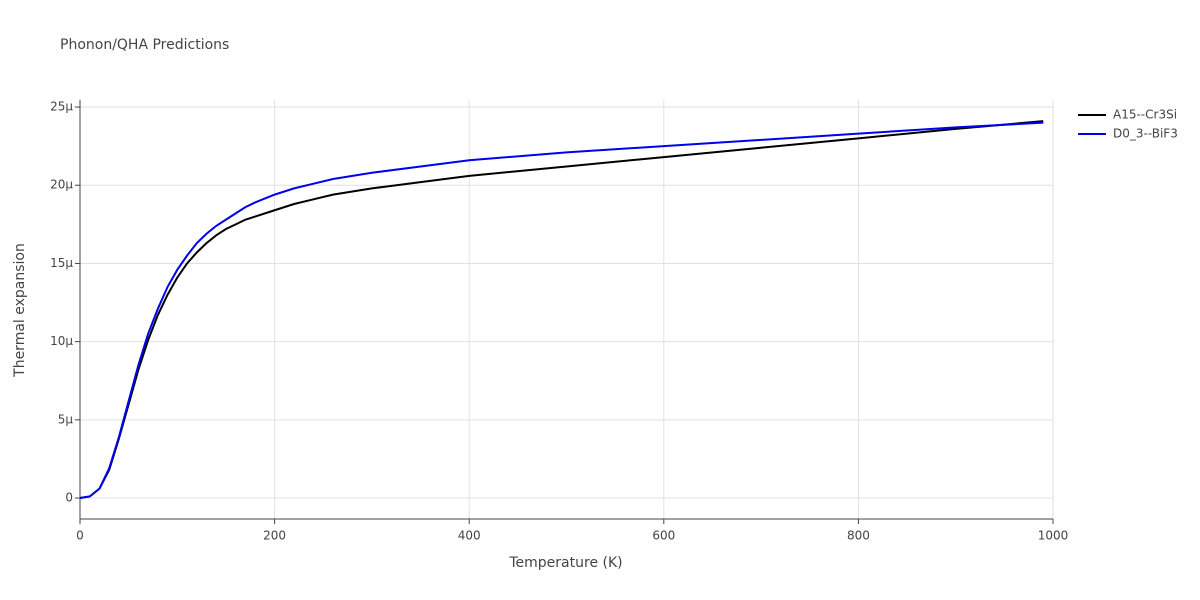  I want to click on y-tick-label: 25μ, so click(61, 107).